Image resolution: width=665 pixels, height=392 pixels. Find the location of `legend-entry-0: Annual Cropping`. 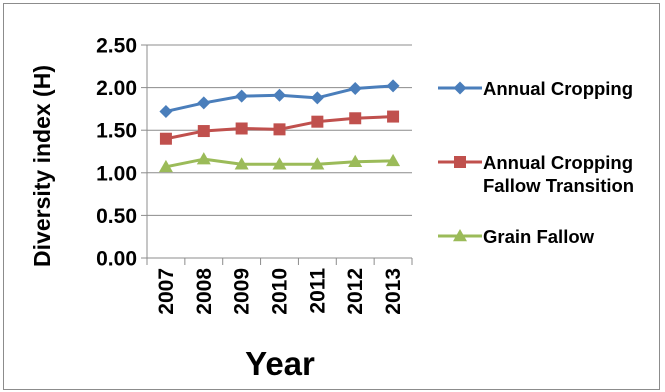

legend-entry-0: Annual Cropping is located at coordinates (535, 88).